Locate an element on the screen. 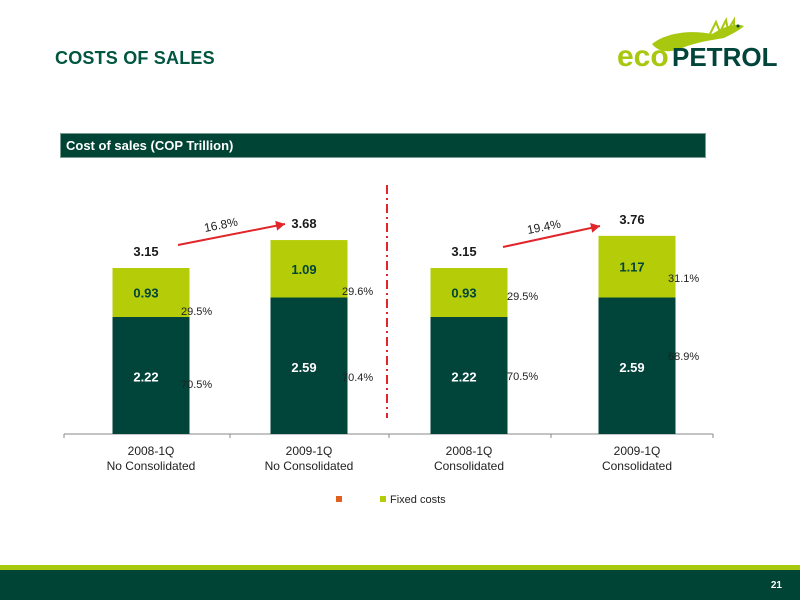  total-label: 3.68 is located at coordinates (303, 223).